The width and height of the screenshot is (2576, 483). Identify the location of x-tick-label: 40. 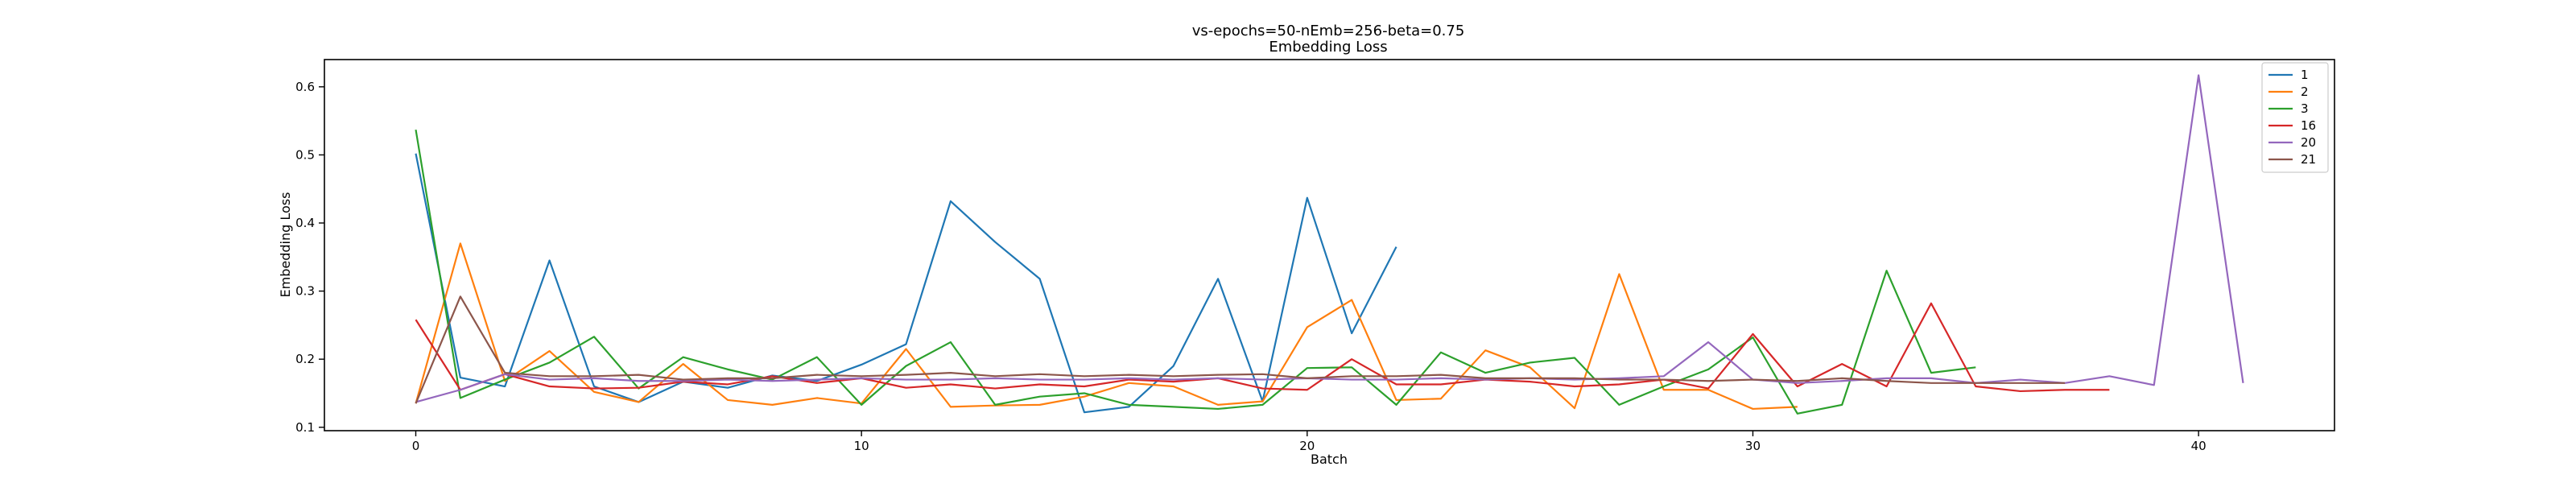
(2199, 446).